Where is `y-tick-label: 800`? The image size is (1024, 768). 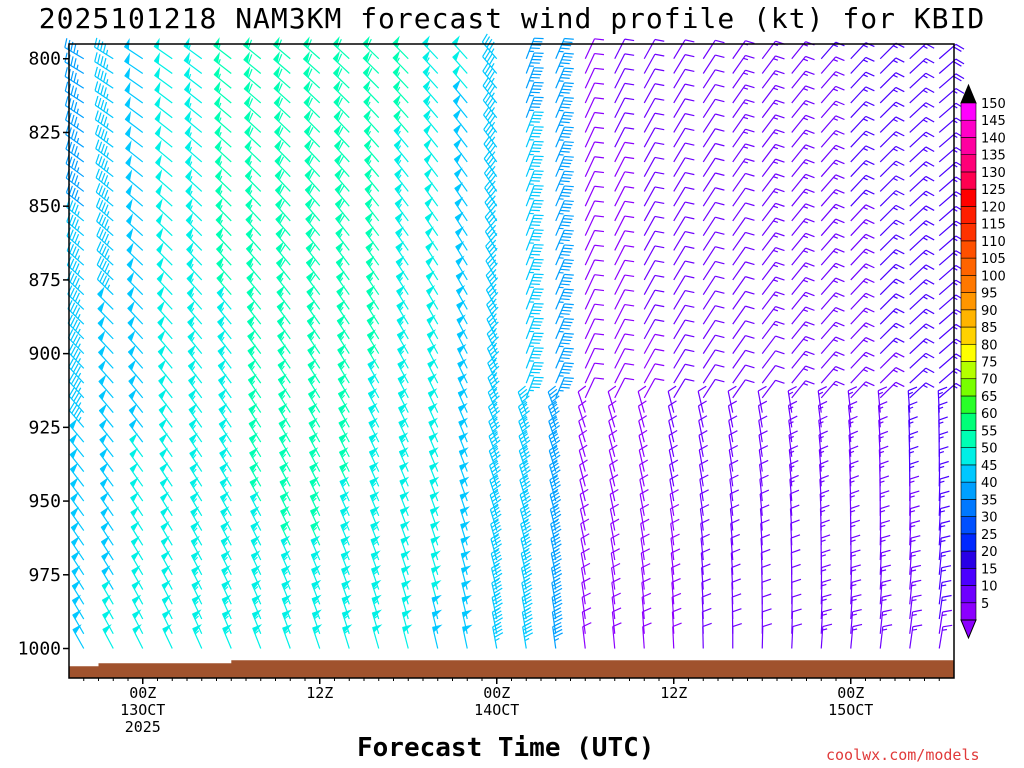 y-tick-label: 800 is located at coordinates (44, 59).